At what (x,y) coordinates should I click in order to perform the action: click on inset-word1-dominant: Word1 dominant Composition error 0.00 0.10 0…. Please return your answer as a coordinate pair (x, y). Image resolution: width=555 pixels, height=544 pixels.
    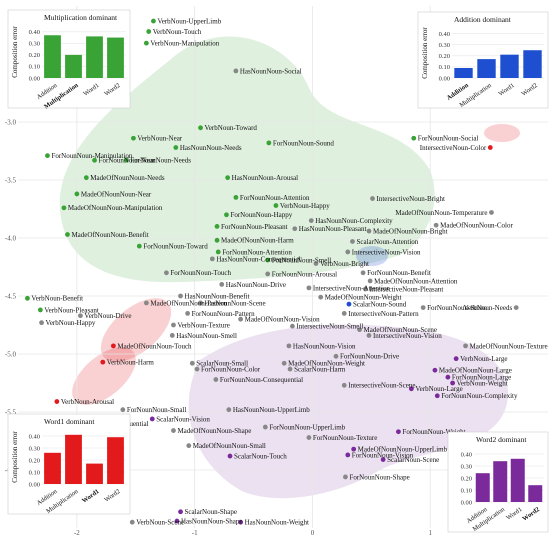
    Looking at the image, I should click on (69, 464).